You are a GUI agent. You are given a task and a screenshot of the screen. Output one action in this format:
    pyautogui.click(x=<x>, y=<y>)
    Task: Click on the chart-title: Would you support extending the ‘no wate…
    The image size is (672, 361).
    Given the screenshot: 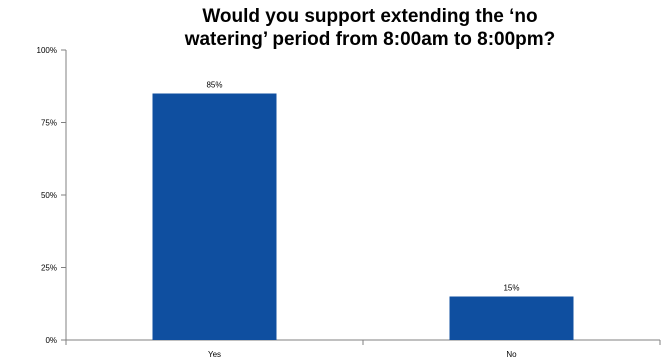 What is the action you would take?
    pyautogui.click(x=370, y=28)
    